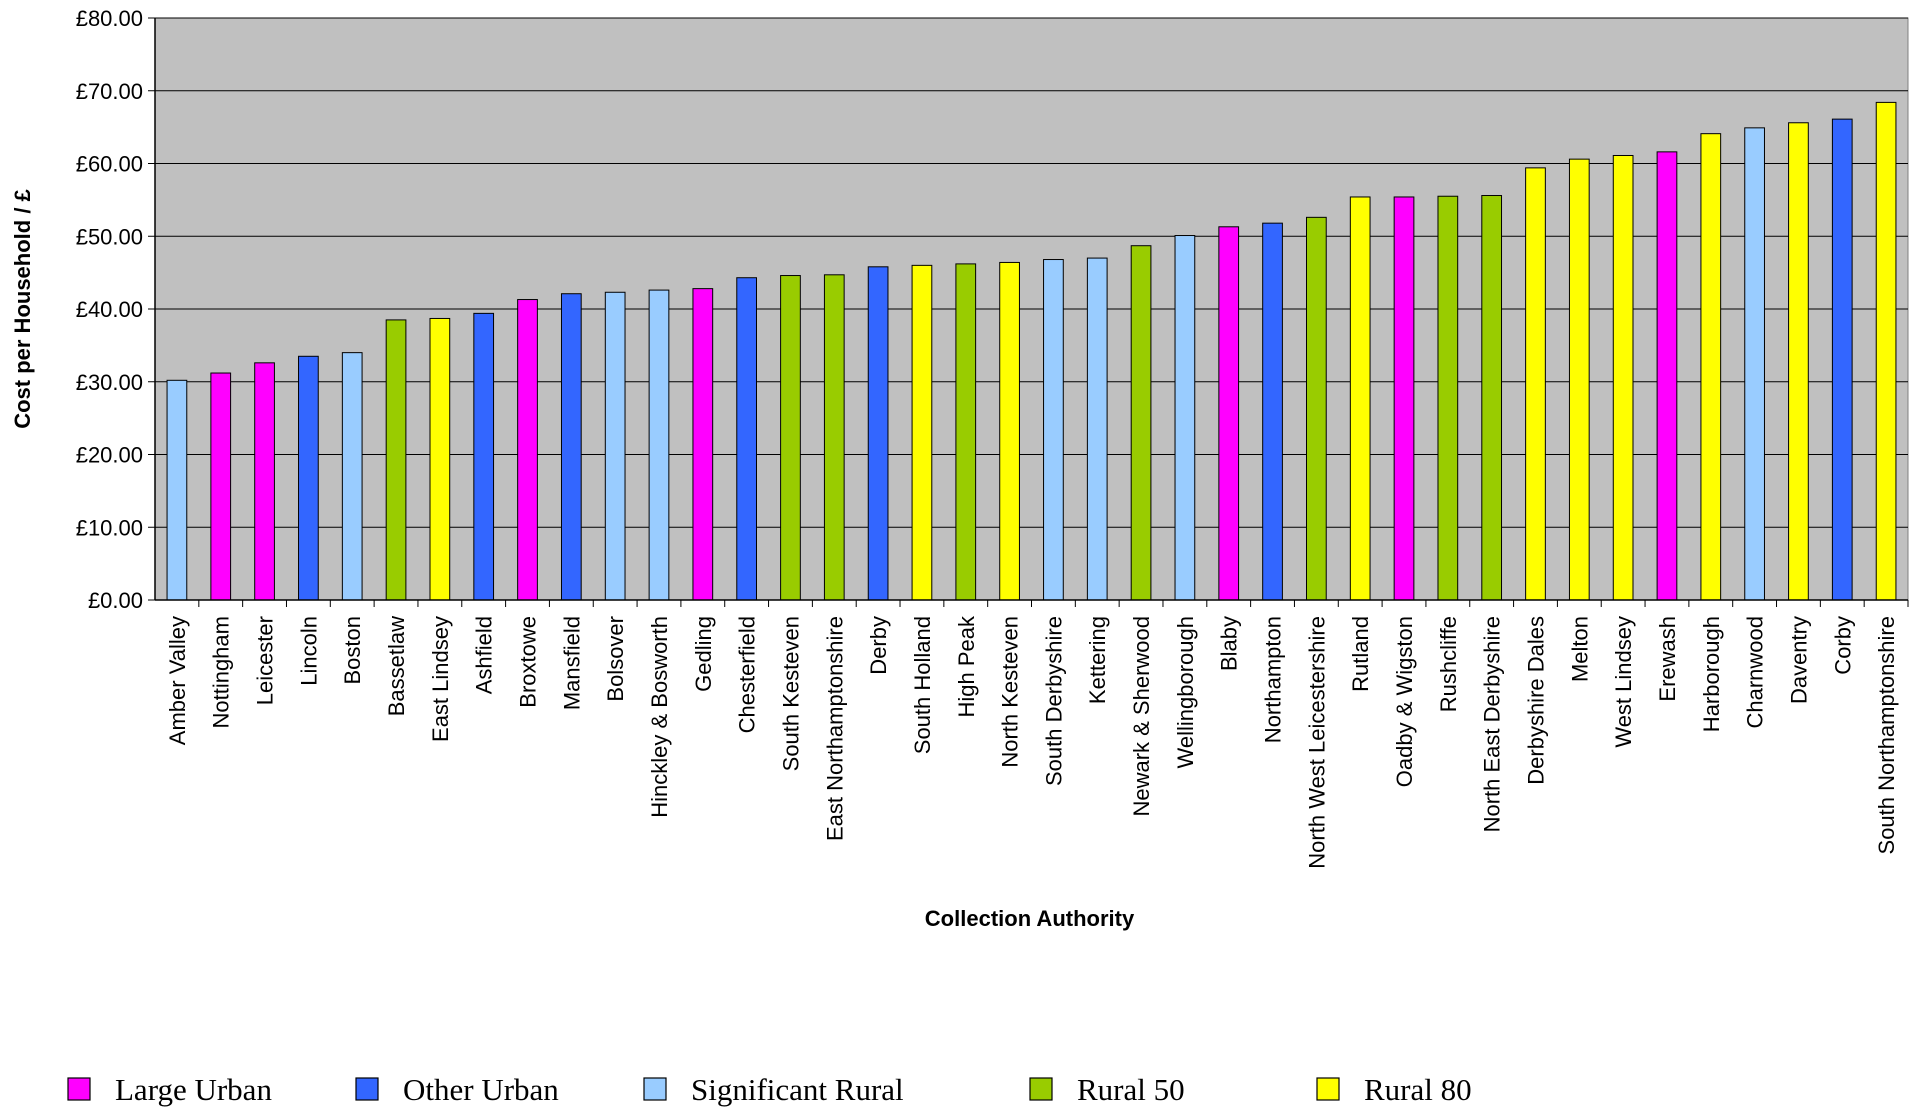 The height and width of the screenshot is (1117, 1917). What do you see at coordinates (703, 654) in the screenshot?
I see `x-tick-label: Gedling` at bounding box center [703, 654].